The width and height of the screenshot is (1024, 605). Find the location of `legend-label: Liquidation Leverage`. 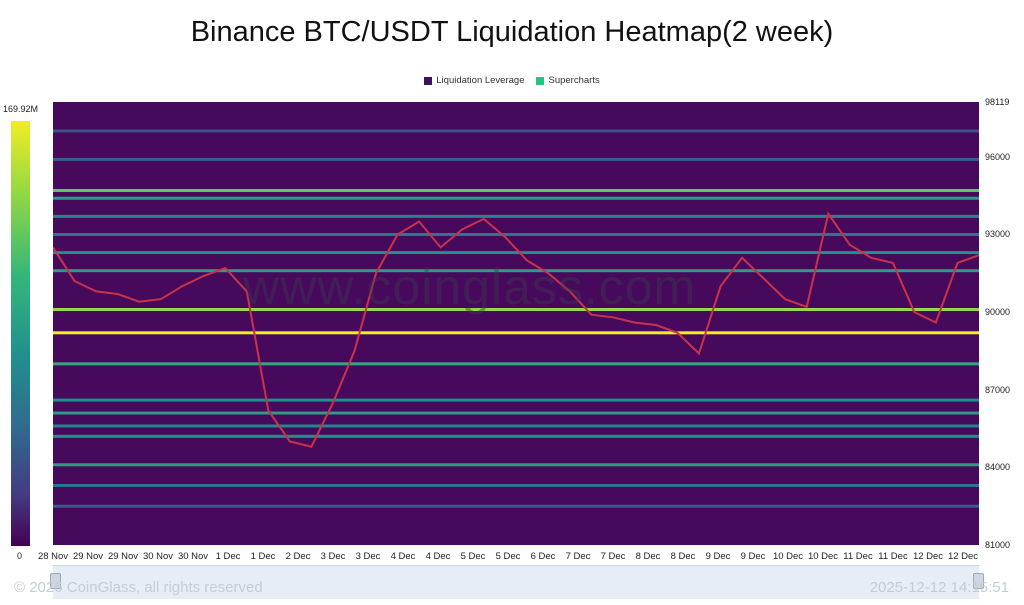

legend-label: Liquidation Leverage is located at coordinates (480, 80).